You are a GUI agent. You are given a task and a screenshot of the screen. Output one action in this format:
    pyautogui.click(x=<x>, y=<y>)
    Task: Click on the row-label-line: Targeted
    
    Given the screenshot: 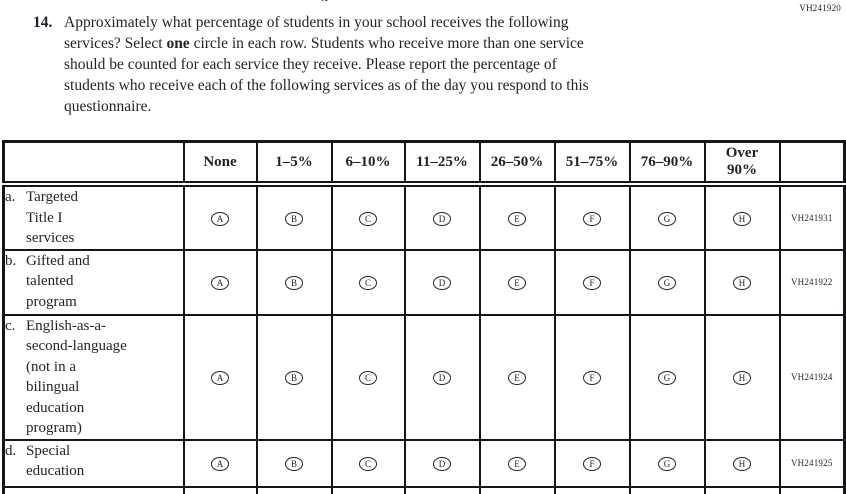 What is the action you would take?
    pyautogui.click(x=52, y=197)
    